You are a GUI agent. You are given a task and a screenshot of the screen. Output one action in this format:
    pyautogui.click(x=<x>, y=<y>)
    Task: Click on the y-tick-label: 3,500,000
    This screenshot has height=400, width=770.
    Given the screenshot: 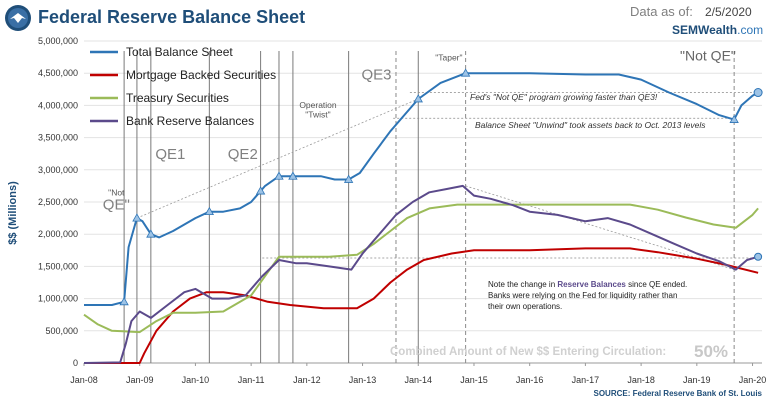 What is the action you would take?
    pyautogui.click(x=58, y=138)
    